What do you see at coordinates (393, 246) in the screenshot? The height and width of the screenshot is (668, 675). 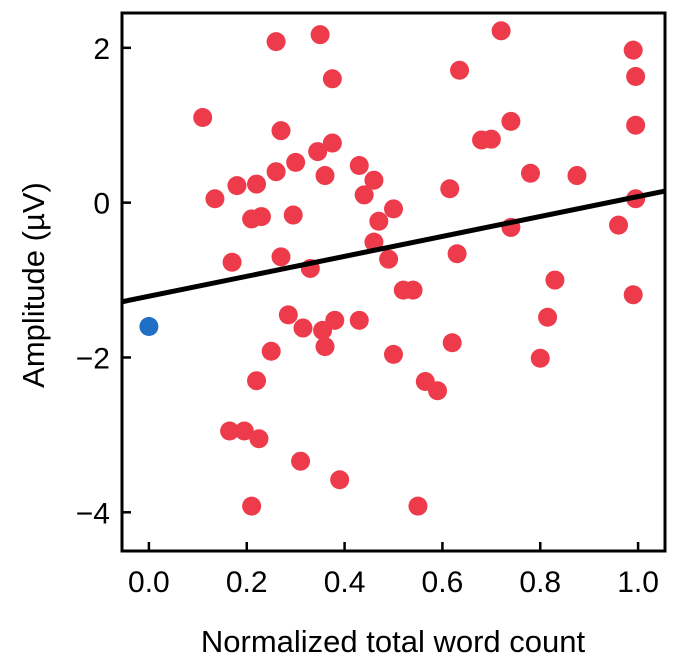 I see `regression-line` at bounding box center [393, 246].